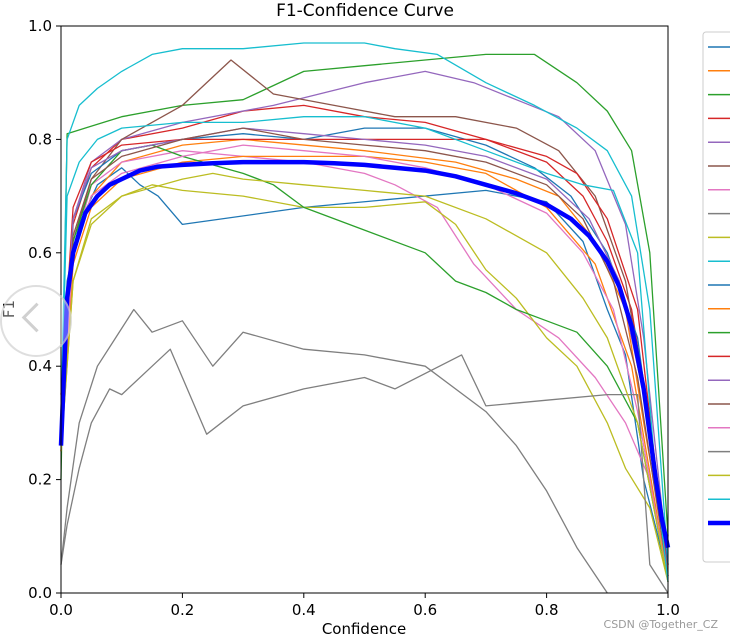  I want to click on chart-title: F1-Confidence Curve, so click(365, 11).